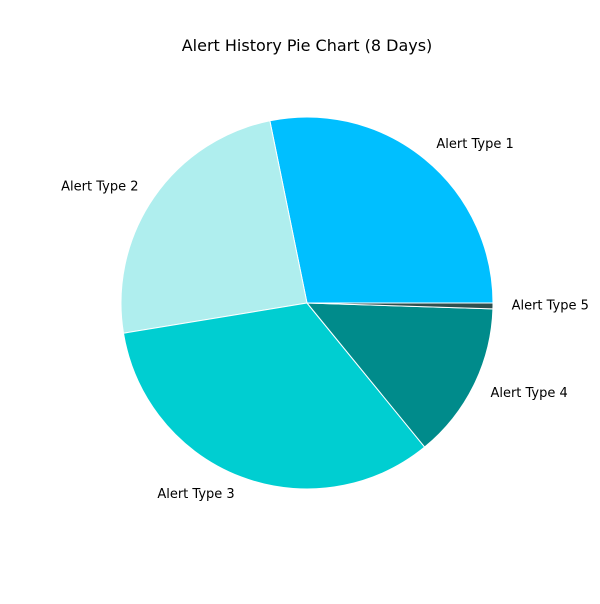  I want to click on pie-slice-label-3: Alert Type 3, so click(195, 494).